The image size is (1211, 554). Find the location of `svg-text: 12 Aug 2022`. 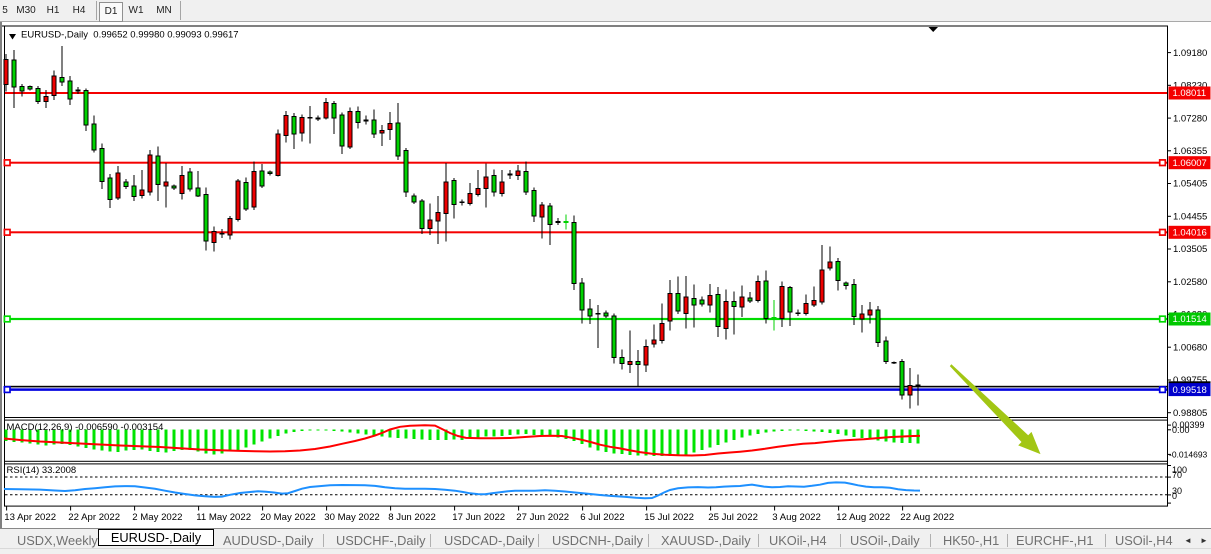

svg-text: 12 Aug 2022 is located at coordinates (863, 517).